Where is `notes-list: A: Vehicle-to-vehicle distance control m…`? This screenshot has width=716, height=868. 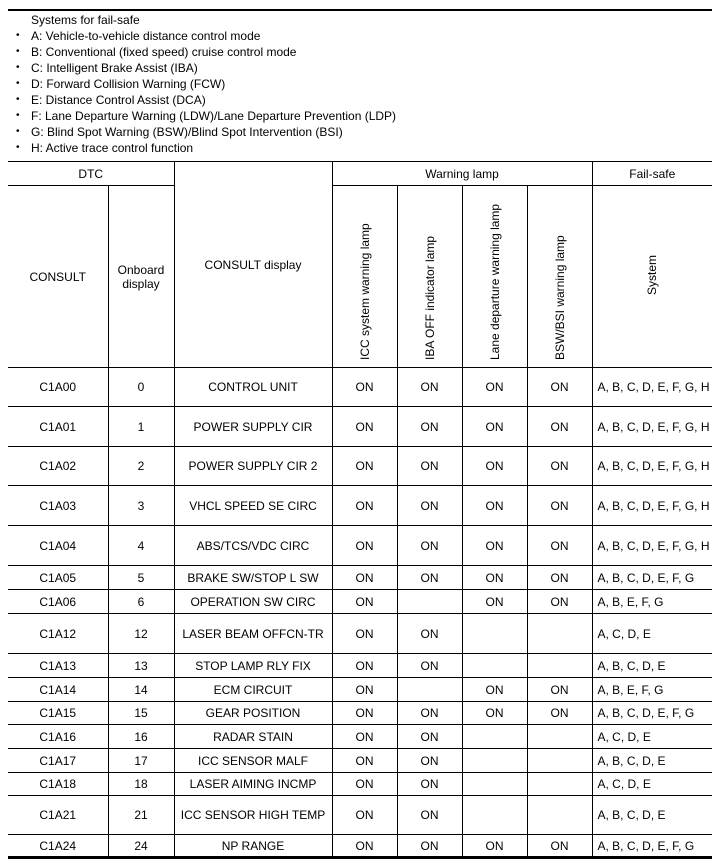
notes-list: A: Vehicle-to-vehicle distance control m… is located at coordinates (205, 92).